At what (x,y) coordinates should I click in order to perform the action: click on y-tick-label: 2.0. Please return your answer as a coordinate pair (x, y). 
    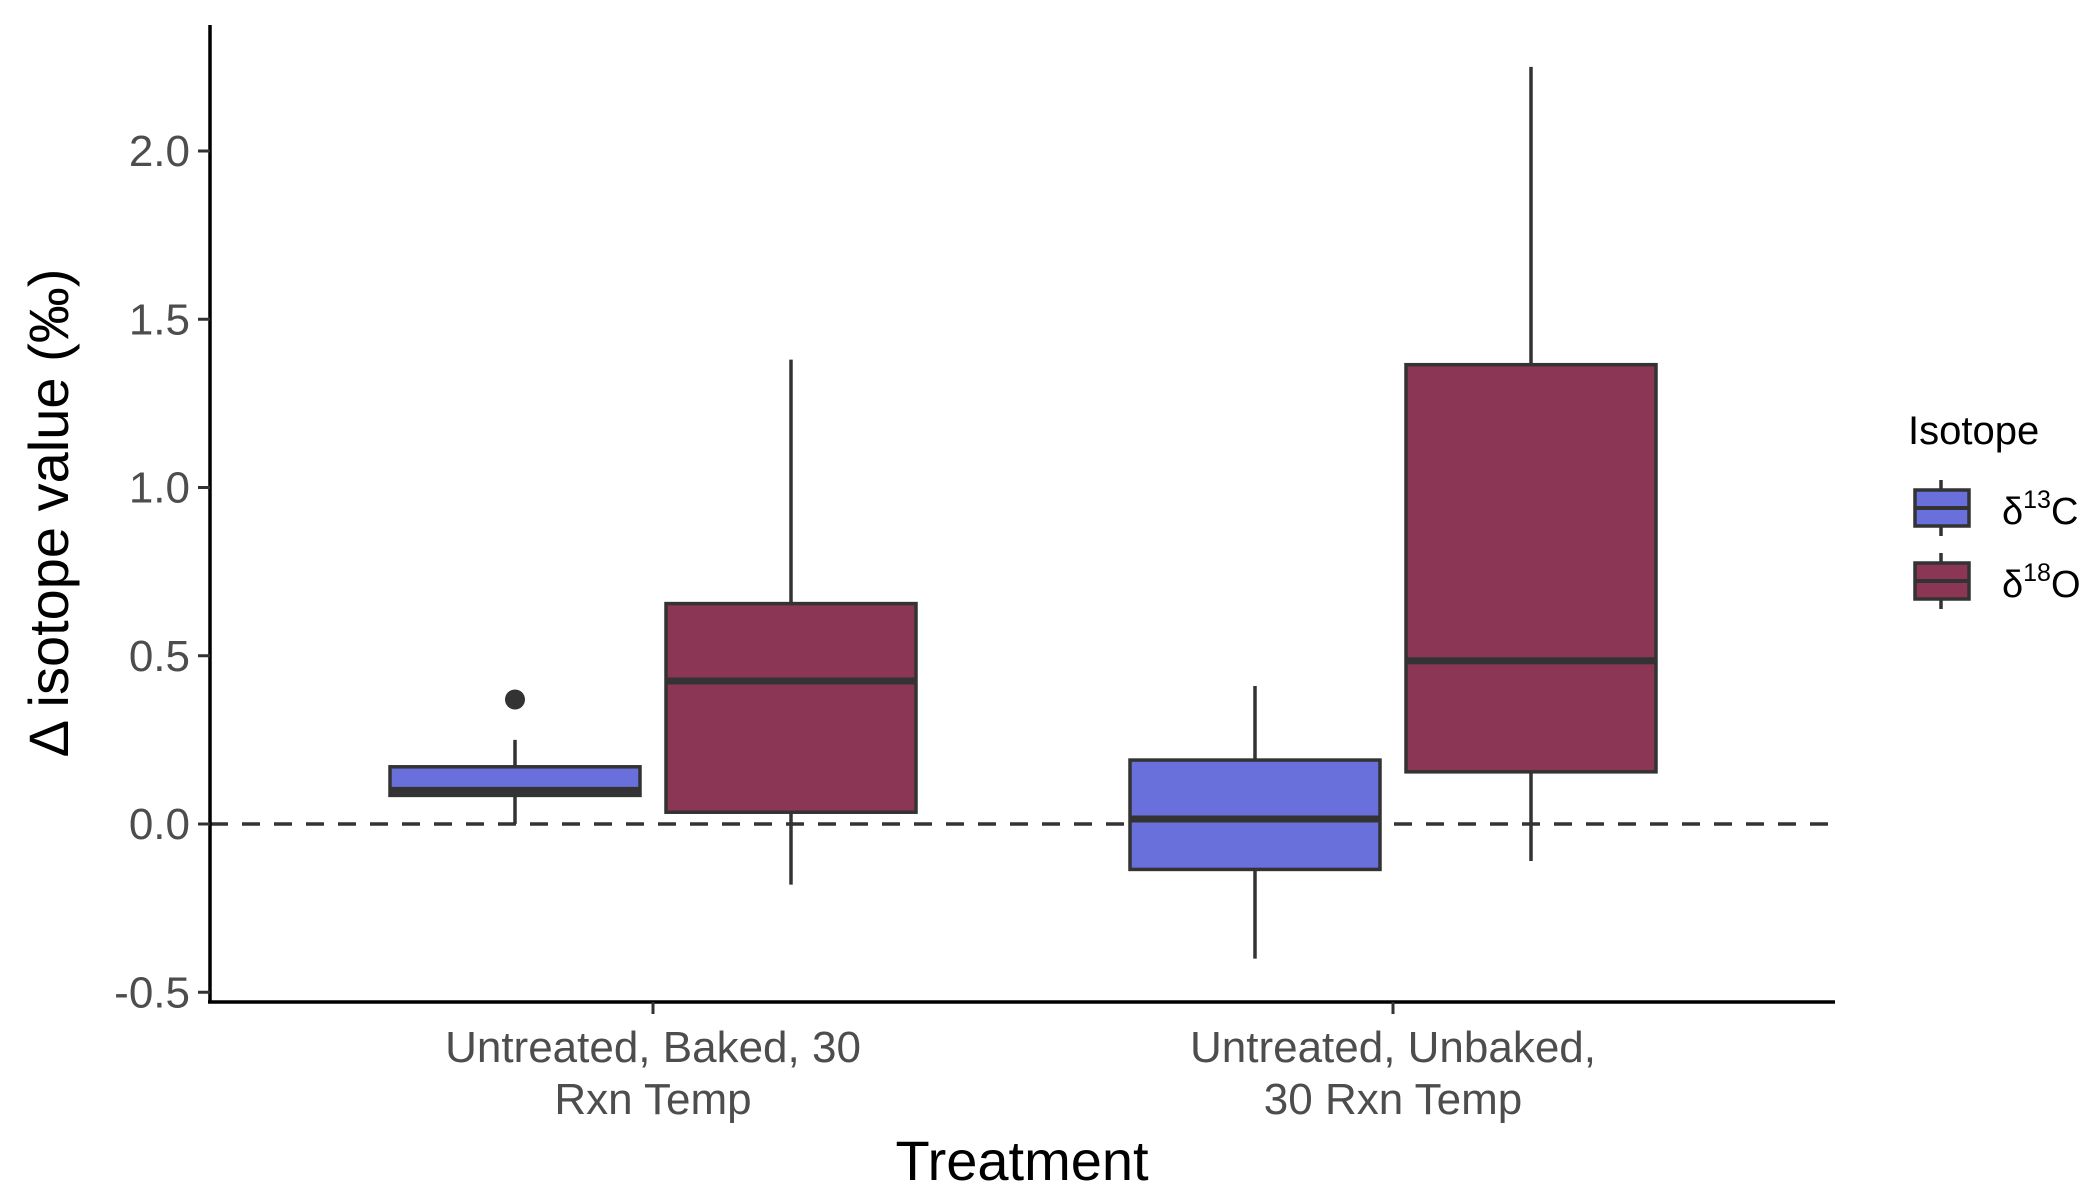
    Looking at the image, I should click on (159, 151).